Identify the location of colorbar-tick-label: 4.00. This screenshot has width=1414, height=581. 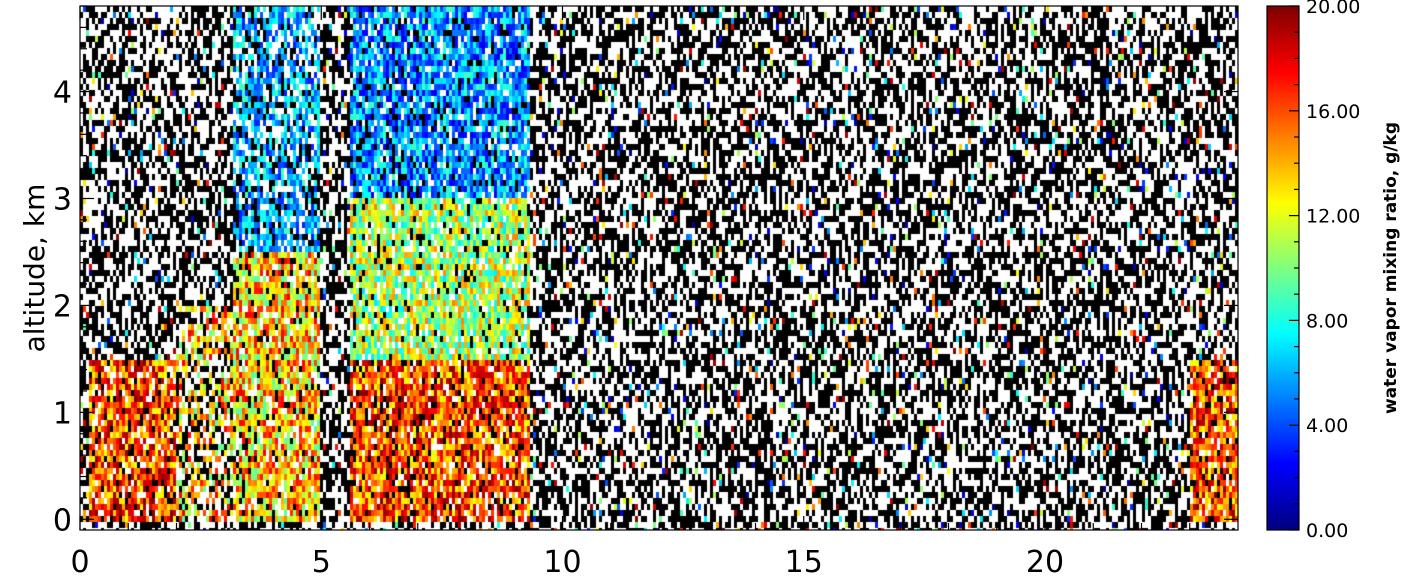
(1327, 426).